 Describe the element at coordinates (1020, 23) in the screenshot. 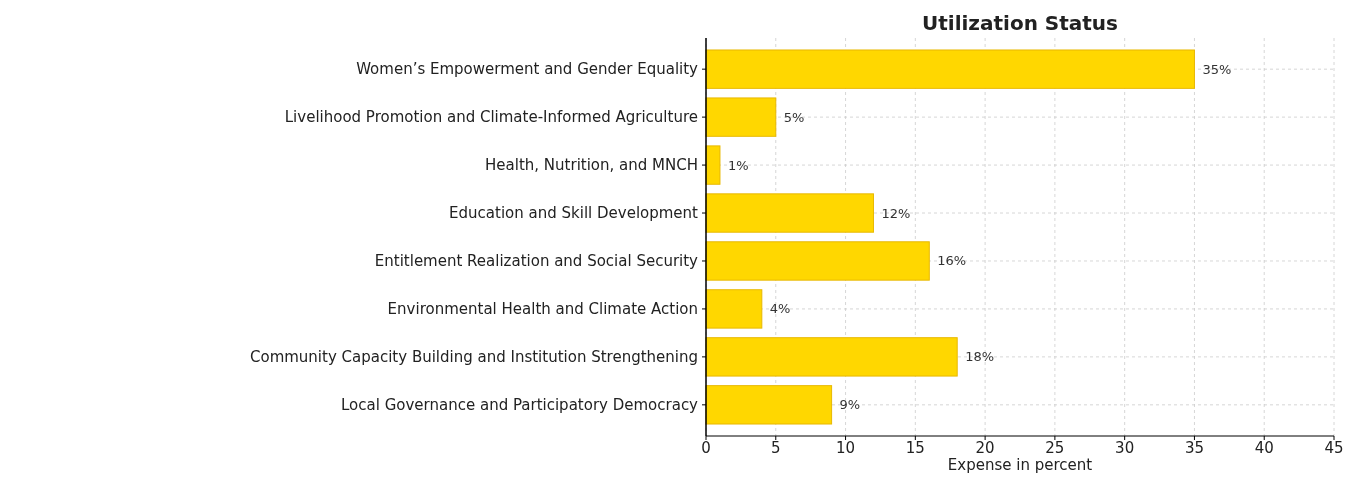

I see `chart-title: Utilization Status` at that location.